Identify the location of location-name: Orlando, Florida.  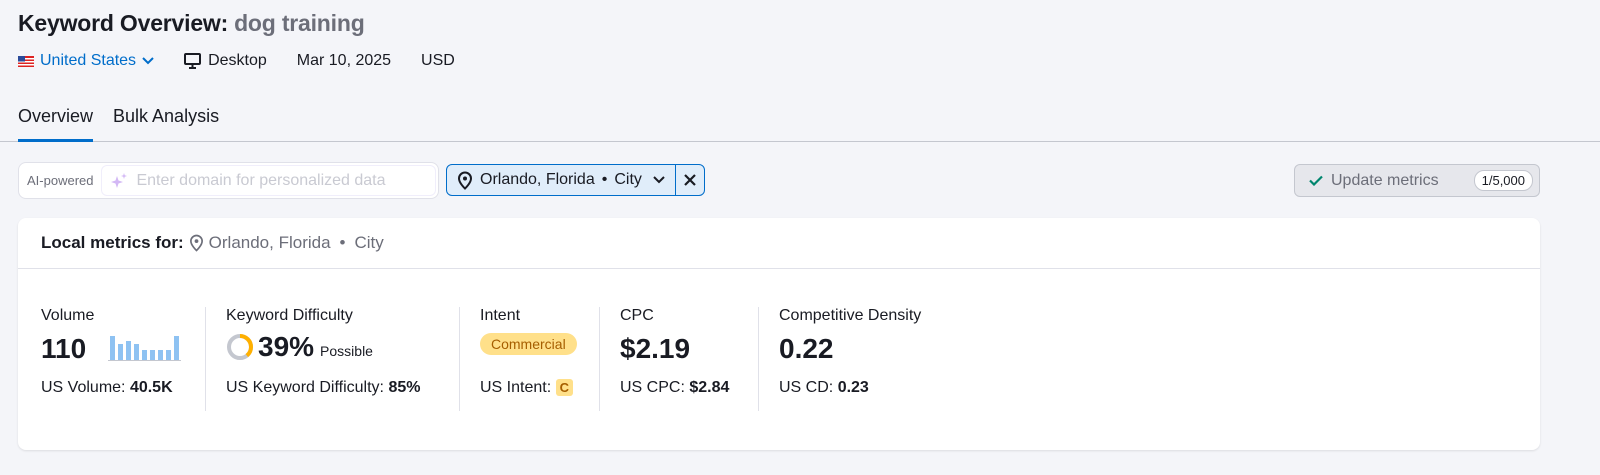
(537, 179).